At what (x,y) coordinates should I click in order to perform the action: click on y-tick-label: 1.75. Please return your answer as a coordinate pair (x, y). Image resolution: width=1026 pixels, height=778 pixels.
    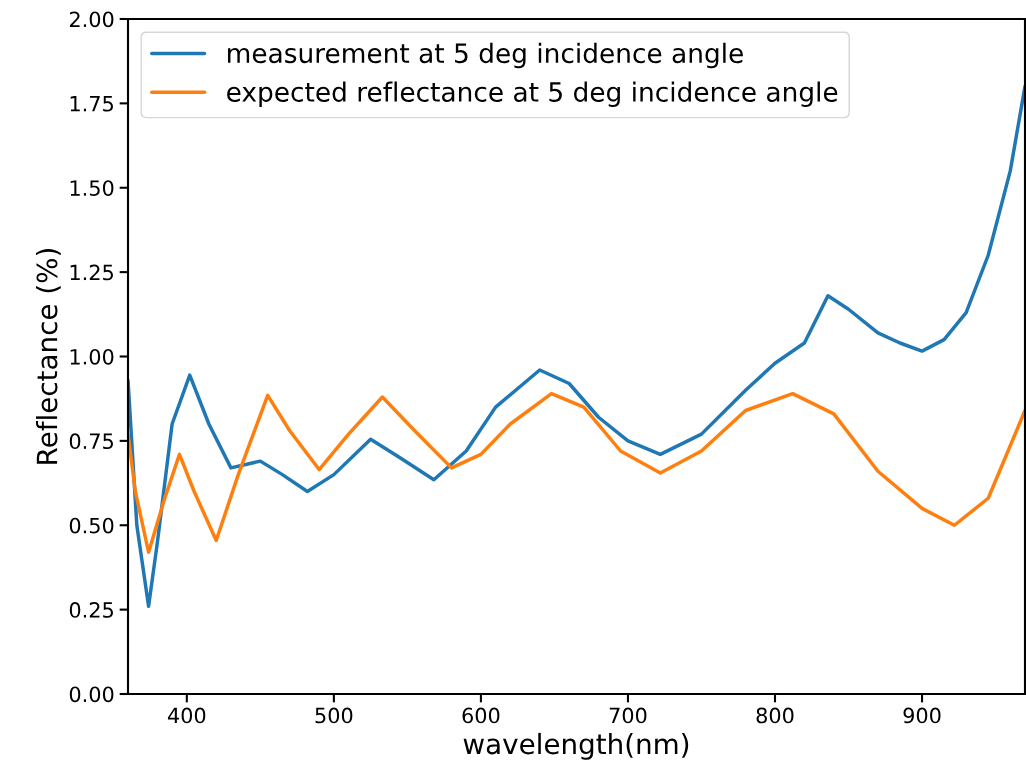
    Looking at the image, I should click on (91, 104).